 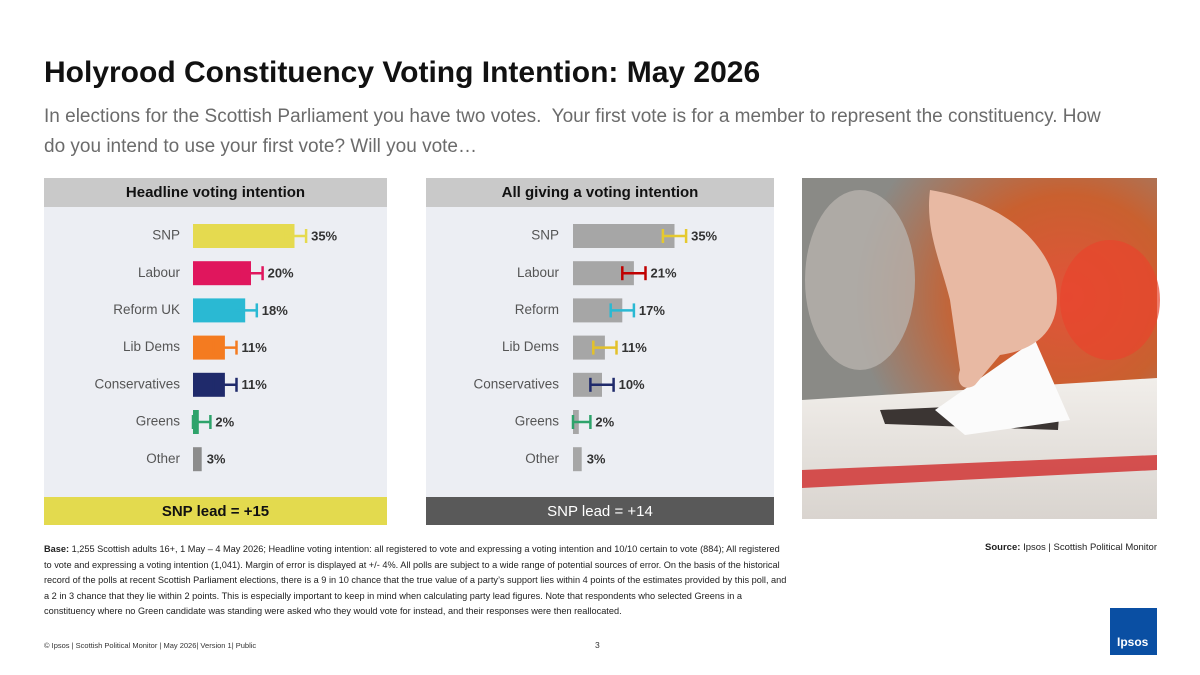 What do you see at coordinates (1133, 642) in the screenshot?
I see `logo-text: Ipsos` at bounding box center [1133, 642].